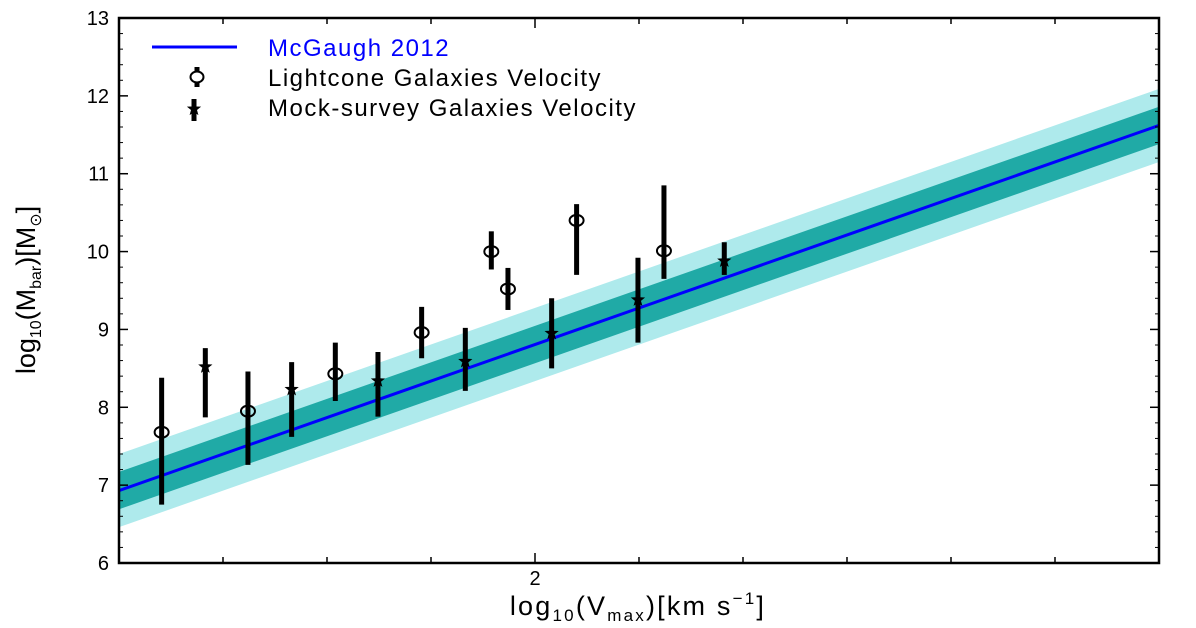 The image size is (1196, 628). What do you see at coordinates (103, 330) in the screenshot?
I see `y-tick-label: 9` at bounding box center [103, 330].